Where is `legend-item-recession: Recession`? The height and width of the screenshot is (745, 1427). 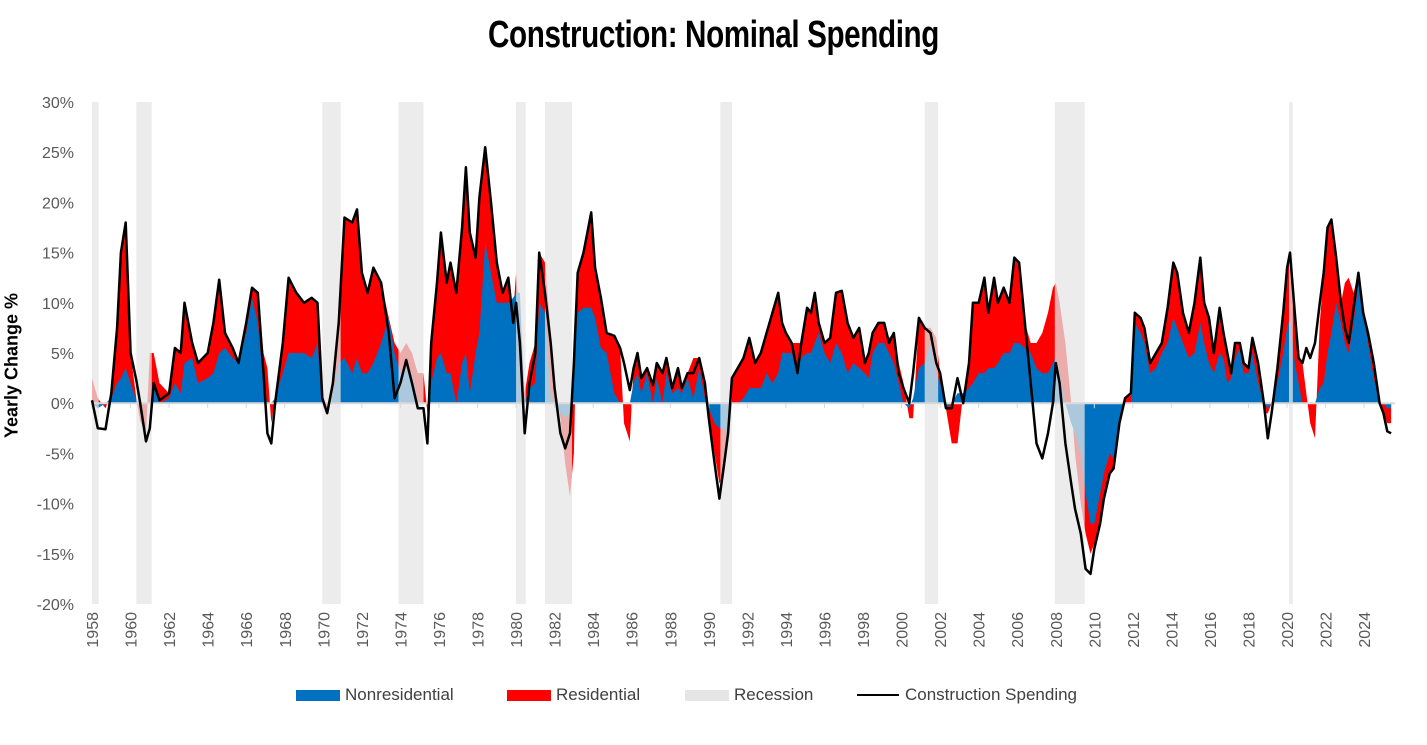
legend-item-recession: Recession is located at coordinates (749, 695).